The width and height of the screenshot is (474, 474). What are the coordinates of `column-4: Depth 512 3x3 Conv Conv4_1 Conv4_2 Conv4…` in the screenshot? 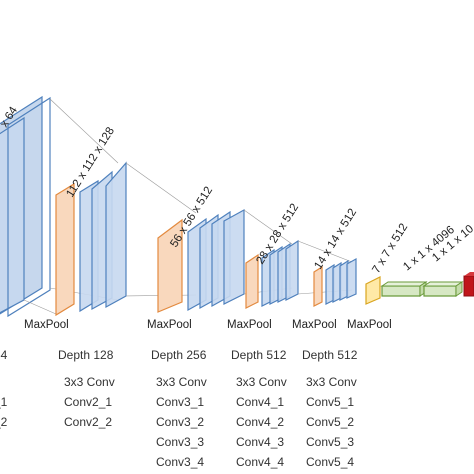 It's located at (259, 408).